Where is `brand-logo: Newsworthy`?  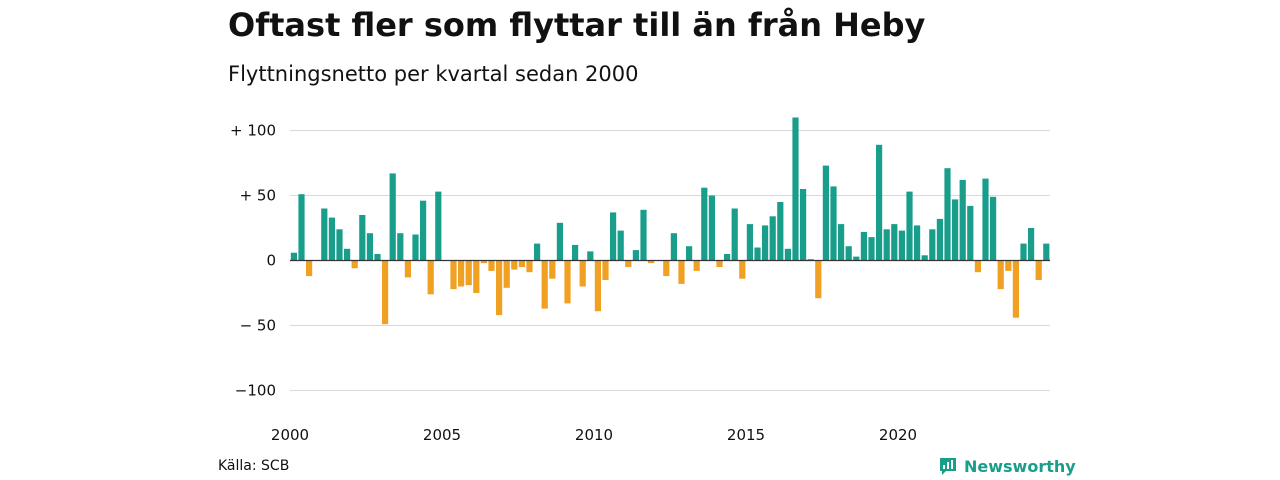 brand-logo: Newsworthy is located at coordinates (1007, 466).